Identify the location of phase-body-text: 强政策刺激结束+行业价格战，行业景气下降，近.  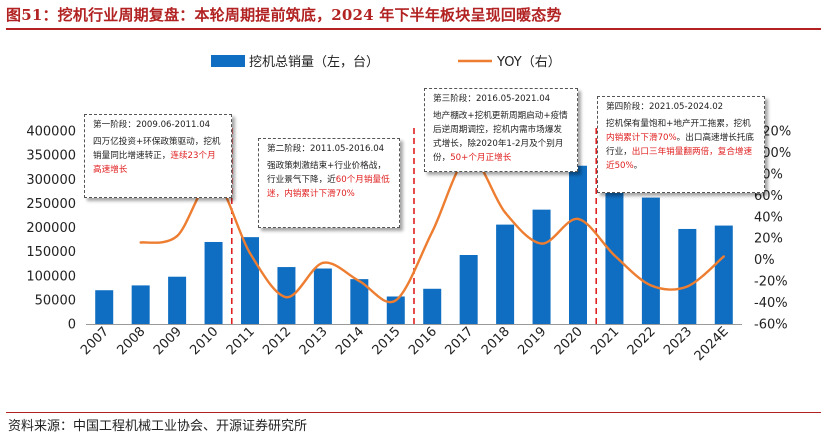
(326, 173).